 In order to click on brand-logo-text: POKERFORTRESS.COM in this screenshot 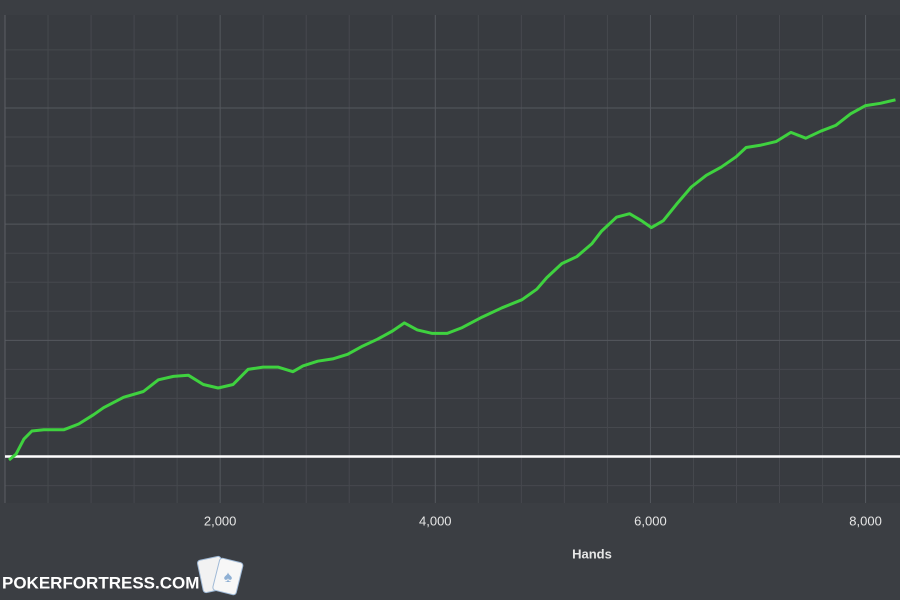, I will do `click(100, 582)`.